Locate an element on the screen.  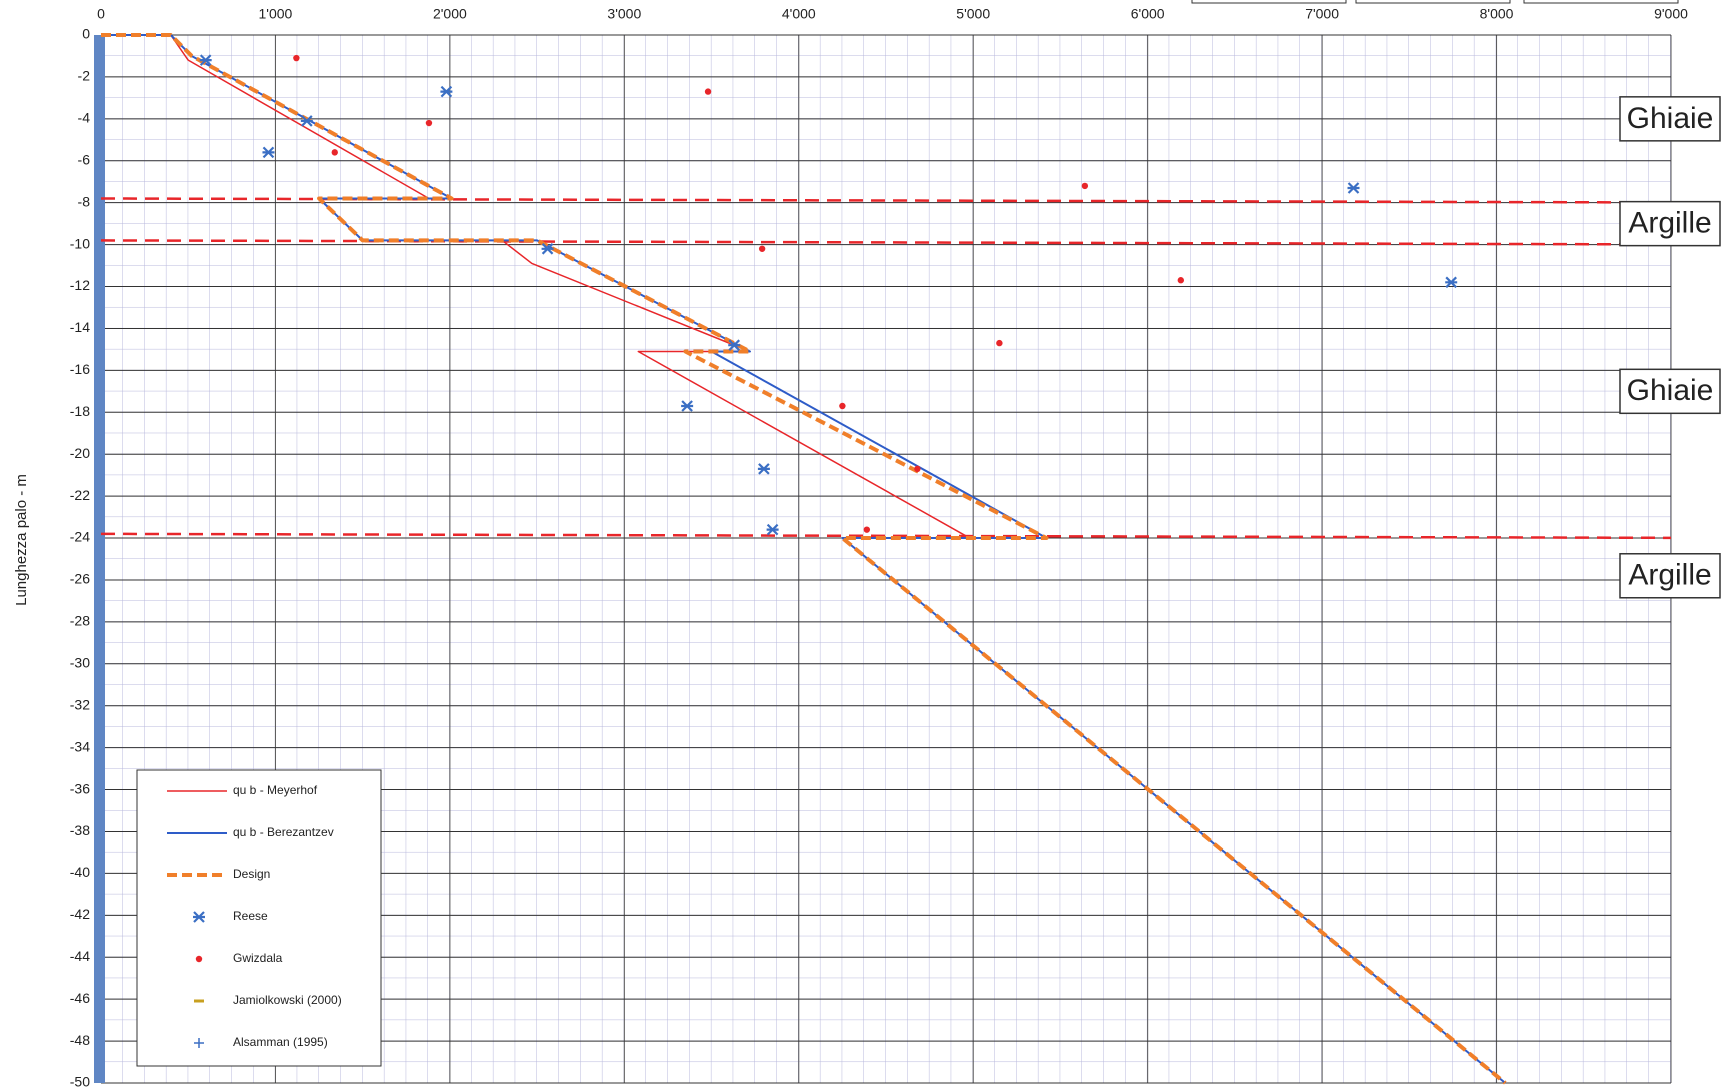
y-tick-label: -28 is located at coordinates (80, 621).